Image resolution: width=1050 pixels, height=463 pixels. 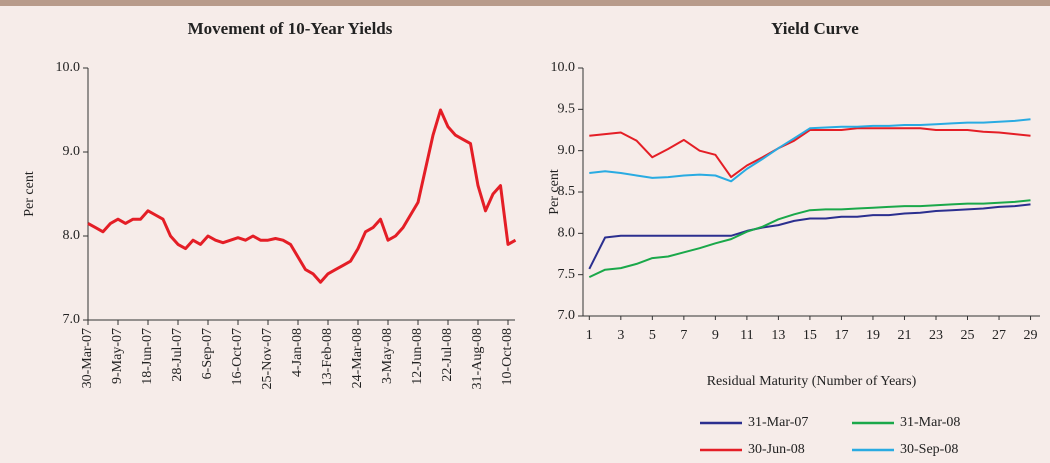 What do you see at coordinates (117, 356) in the screenshot?
I see `x-tick-label: 9-May-07` at bounding box center [117, 356].